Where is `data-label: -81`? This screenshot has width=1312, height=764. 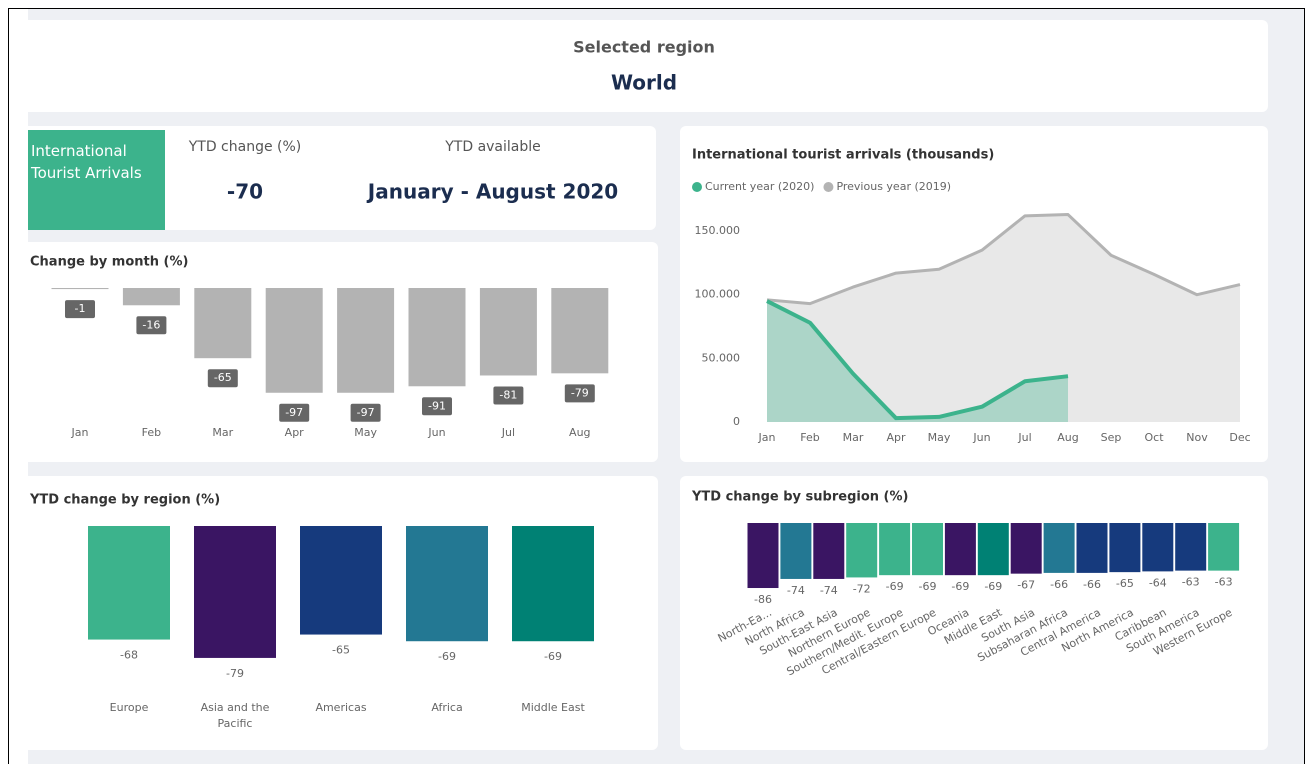 data-label: -81 is located at coordinates (508, 394).